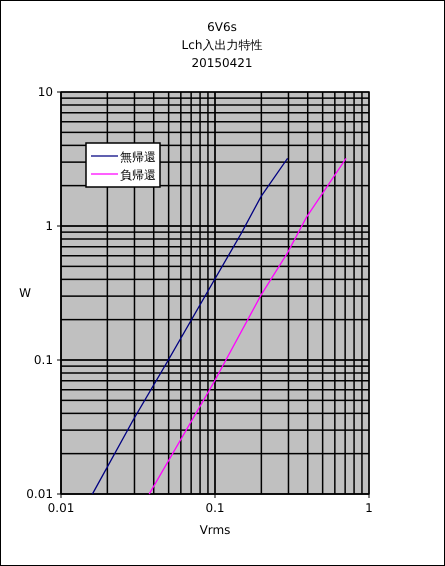 The height and width of the screenshot is (566, 445). What do you see at coordinates (138, 175) in the screenshot?
I see `legend-label: 負帰還` at bounding box center [138, 175].